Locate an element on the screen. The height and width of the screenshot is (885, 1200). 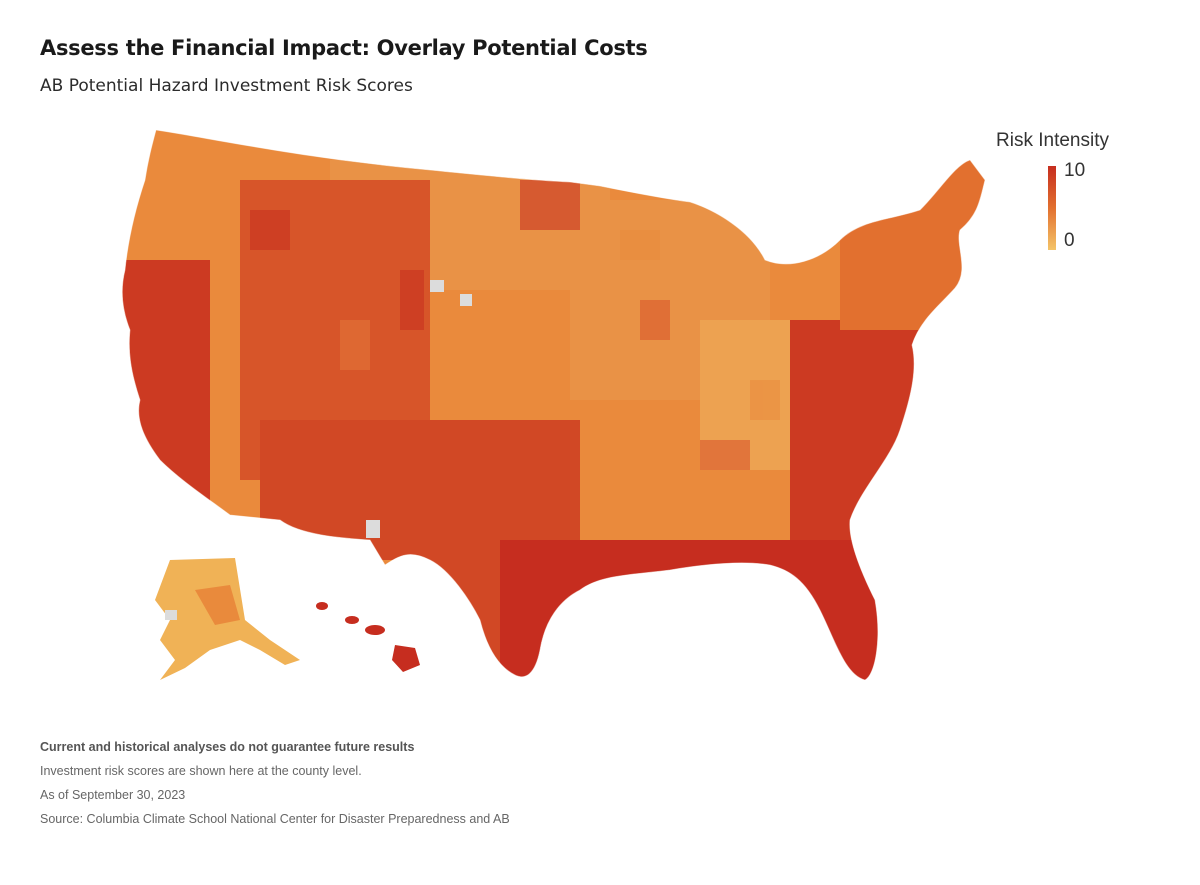
risk-legend: Risk Intensity 10 0 is located at coordinates (1066, 195).